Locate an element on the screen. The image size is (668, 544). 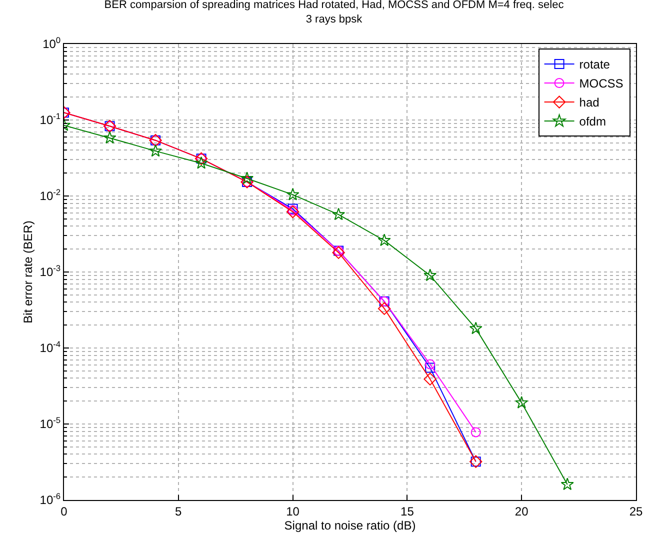
x-tick-label: 0 is located at coordinates (64, 511).